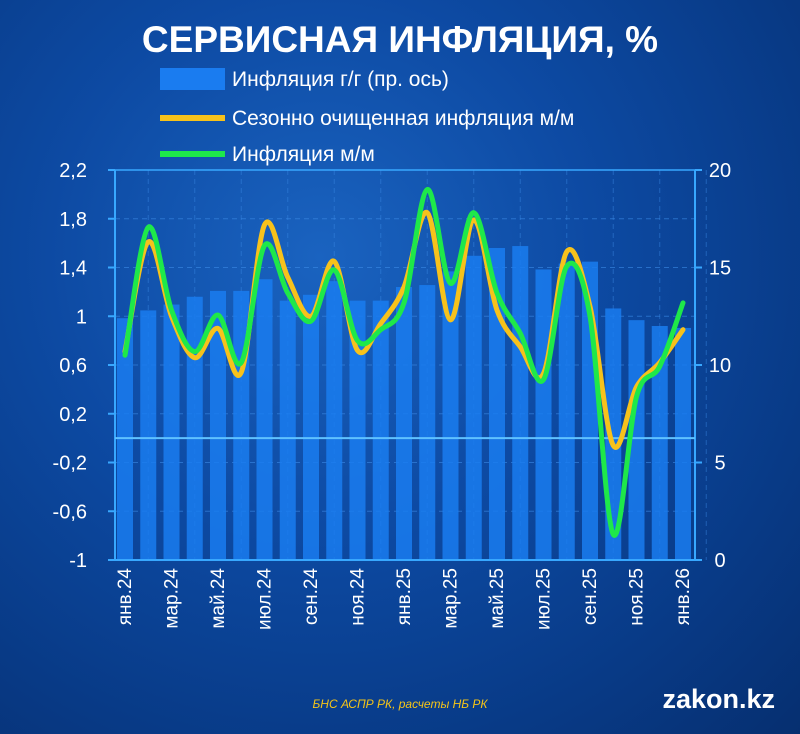  I want to click on x-tick-label: сен.24, so click(311, 596).